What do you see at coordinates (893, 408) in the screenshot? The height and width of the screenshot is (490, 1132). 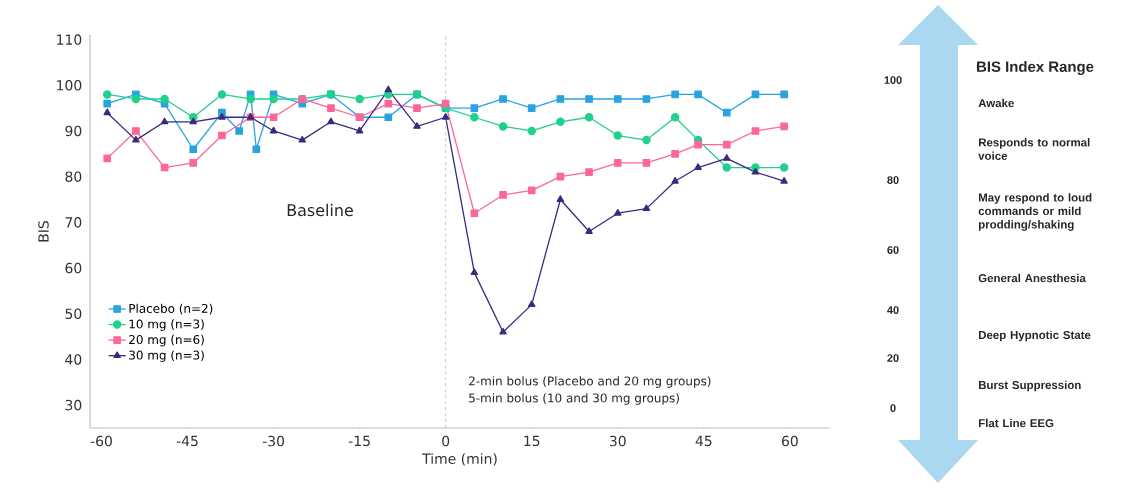 I see `text: 0` at bounding box center [893, 408].